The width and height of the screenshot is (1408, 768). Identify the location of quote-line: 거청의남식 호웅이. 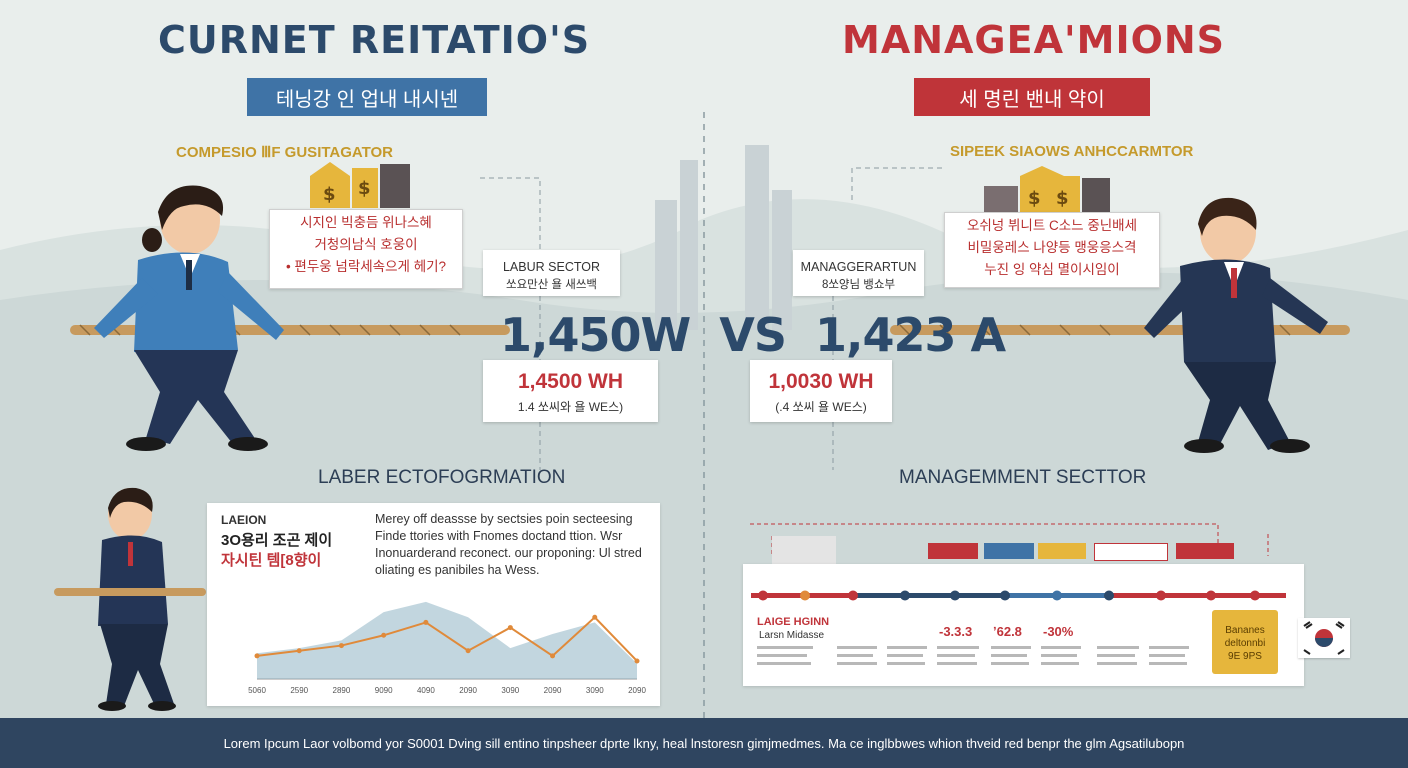
(366, 244).